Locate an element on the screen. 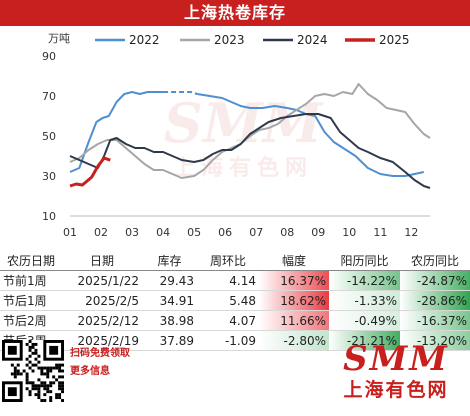 This screenshot has height=416, width=470. row-stock: 38.98 is located at coordinates (169, 320).